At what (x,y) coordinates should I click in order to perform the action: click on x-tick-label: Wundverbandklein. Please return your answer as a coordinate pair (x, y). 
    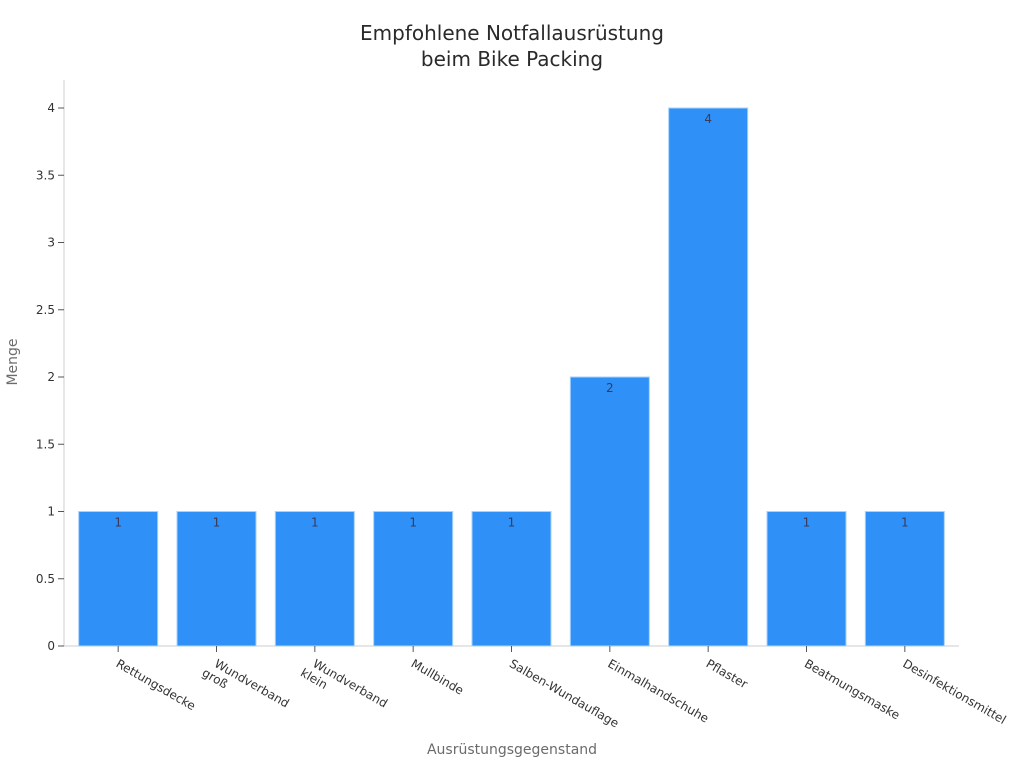
    Looking at the image, I should click on (344, 687).